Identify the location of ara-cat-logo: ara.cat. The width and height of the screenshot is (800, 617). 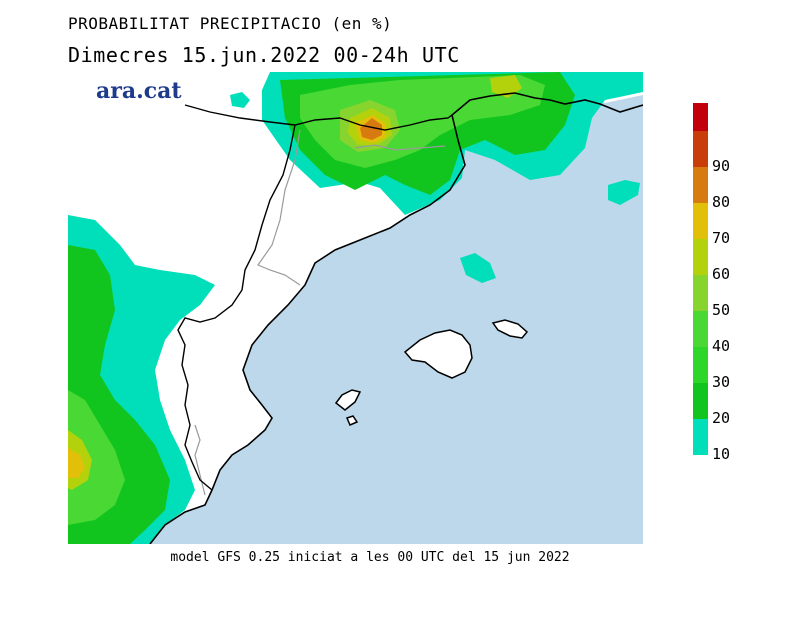
(139, 91).